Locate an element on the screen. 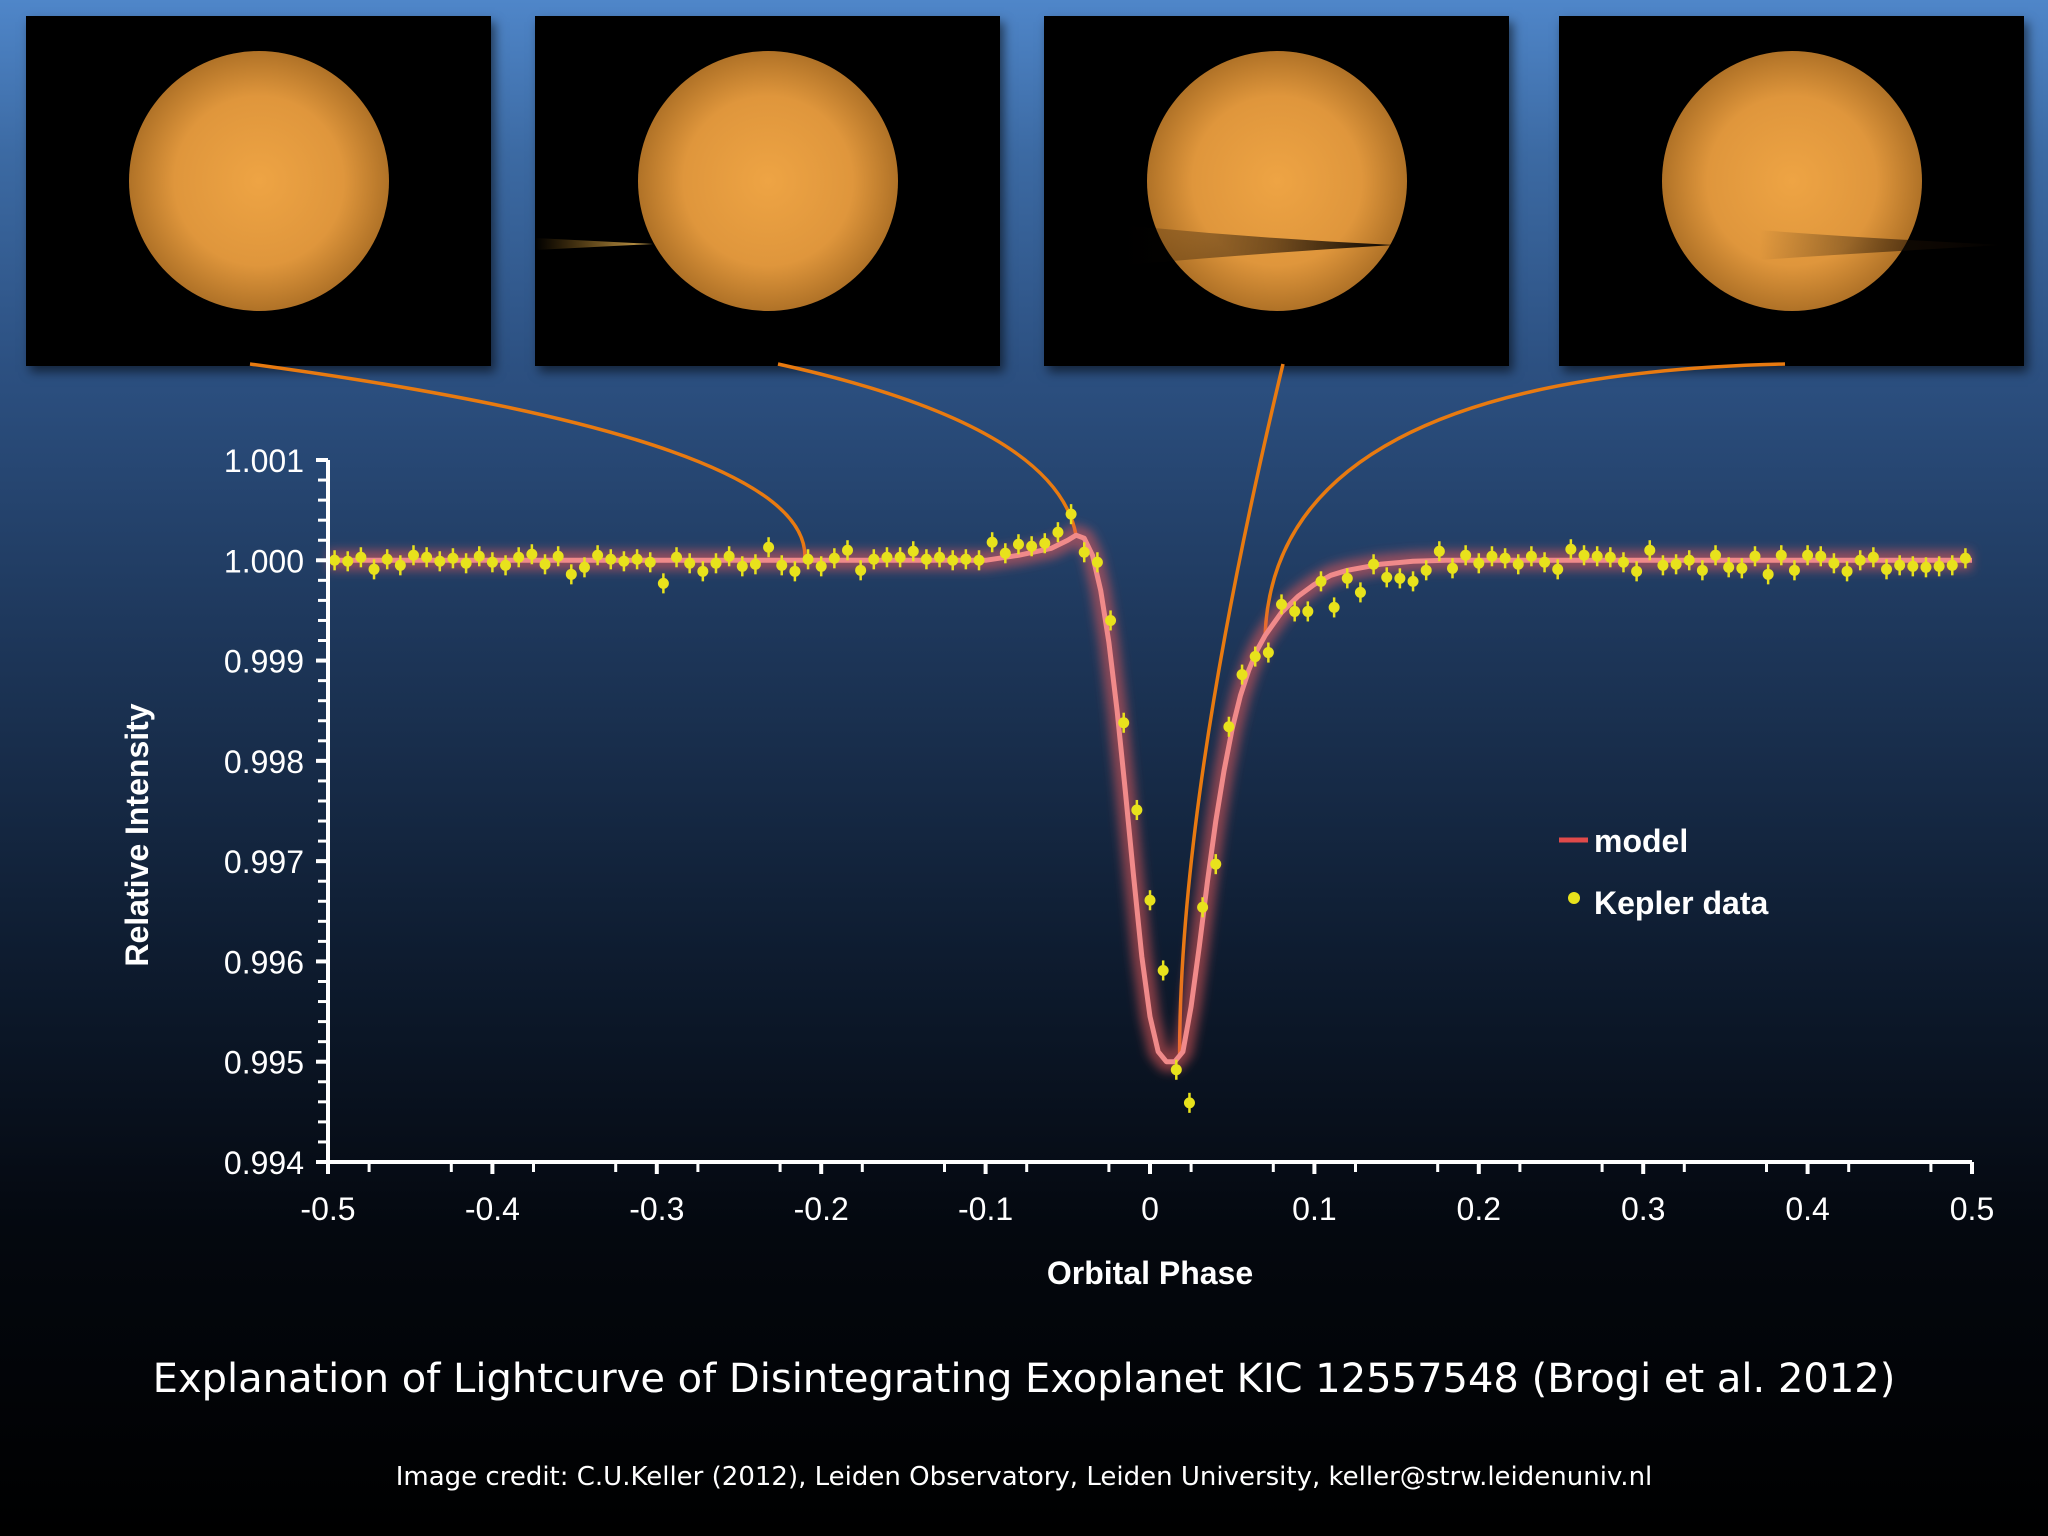 Image resolution: width=2048 pixels, height=1536 pixels. x-tick-label: 0.3 is located at coordinates (1643, 1209).